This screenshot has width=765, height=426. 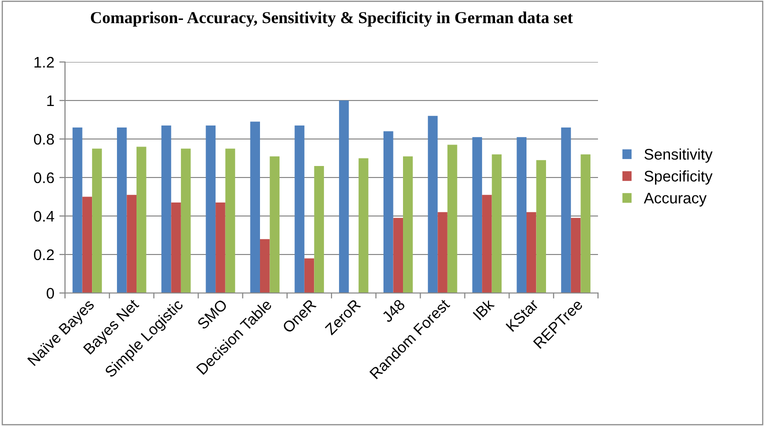 I want to click on y-tick-label: 0.2, so click(x=44, y=254).